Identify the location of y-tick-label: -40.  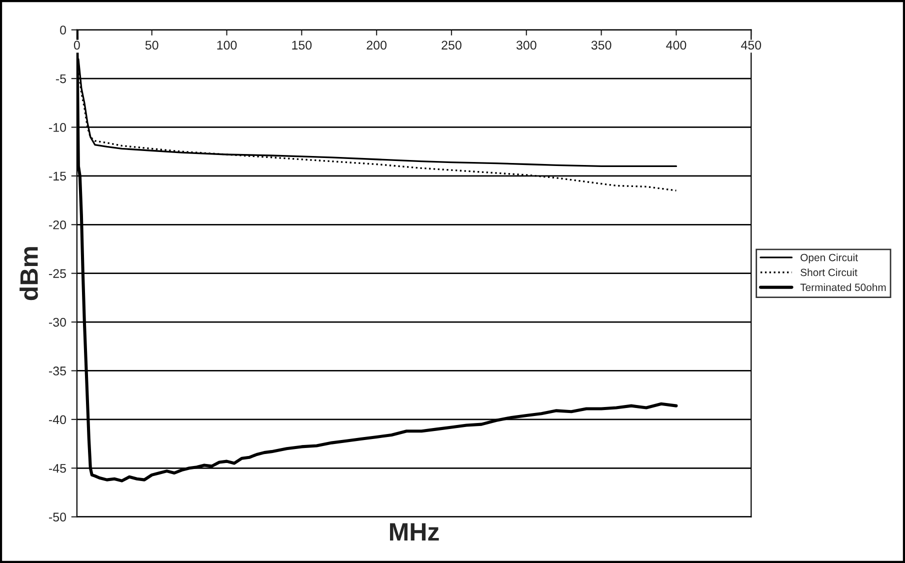
(57, 419).